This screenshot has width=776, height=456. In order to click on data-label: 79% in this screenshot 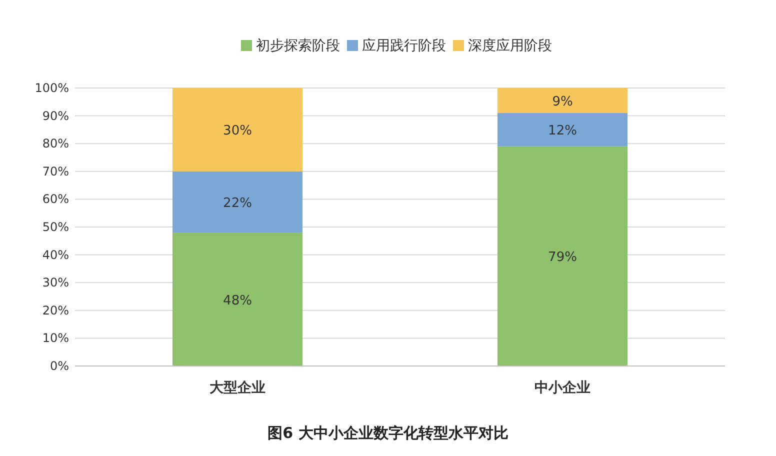, I will do `click(562, 258)`.